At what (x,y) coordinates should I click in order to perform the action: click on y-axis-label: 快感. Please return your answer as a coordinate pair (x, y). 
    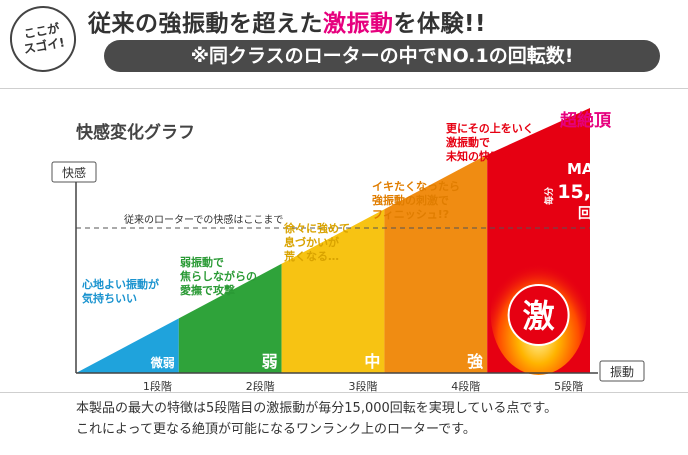
    Looking at the image, I should click on (74, 172).